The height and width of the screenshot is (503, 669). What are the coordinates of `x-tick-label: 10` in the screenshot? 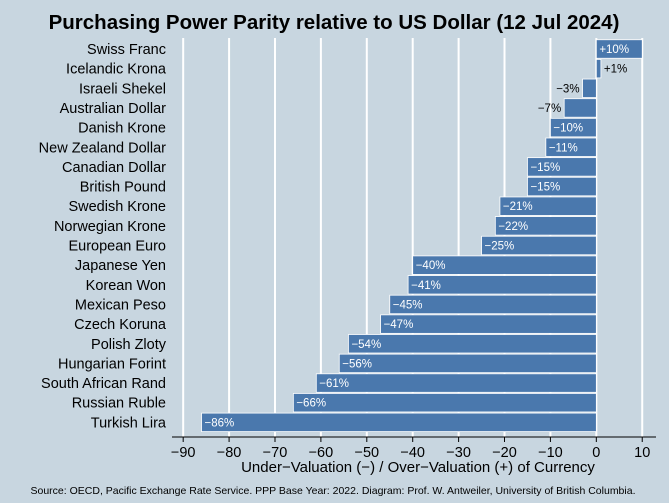 It's located at (642, 453).